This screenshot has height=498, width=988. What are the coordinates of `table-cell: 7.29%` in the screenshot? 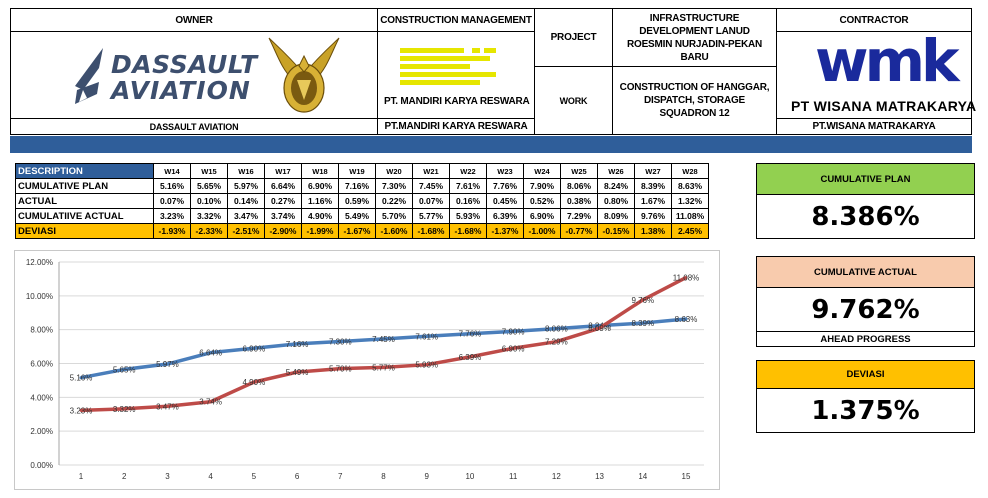 It's located at (579, 216).